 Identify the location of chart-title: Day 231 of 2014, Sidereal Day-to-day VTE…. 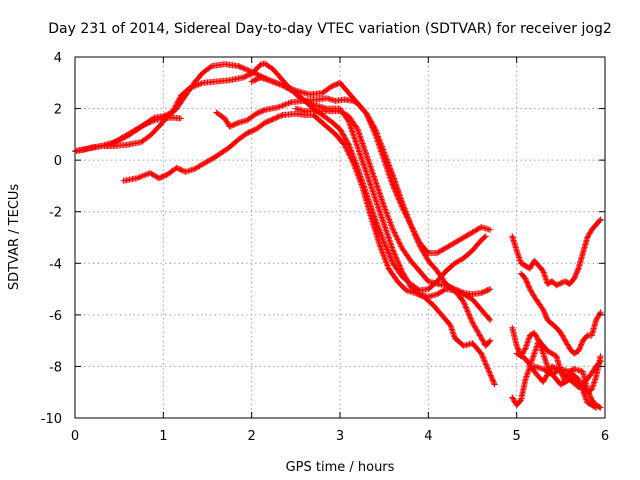
(329, 29).